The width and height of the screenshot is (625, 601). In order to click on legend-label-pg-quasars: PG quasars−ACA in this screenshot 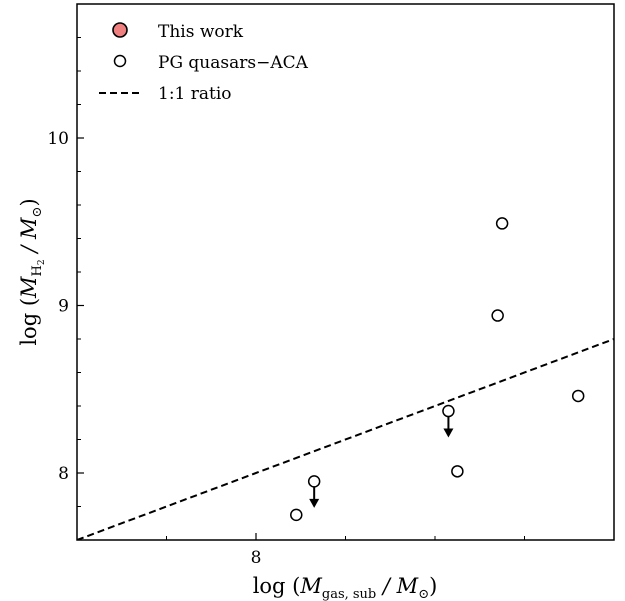, I will do `click(233, 63)`.